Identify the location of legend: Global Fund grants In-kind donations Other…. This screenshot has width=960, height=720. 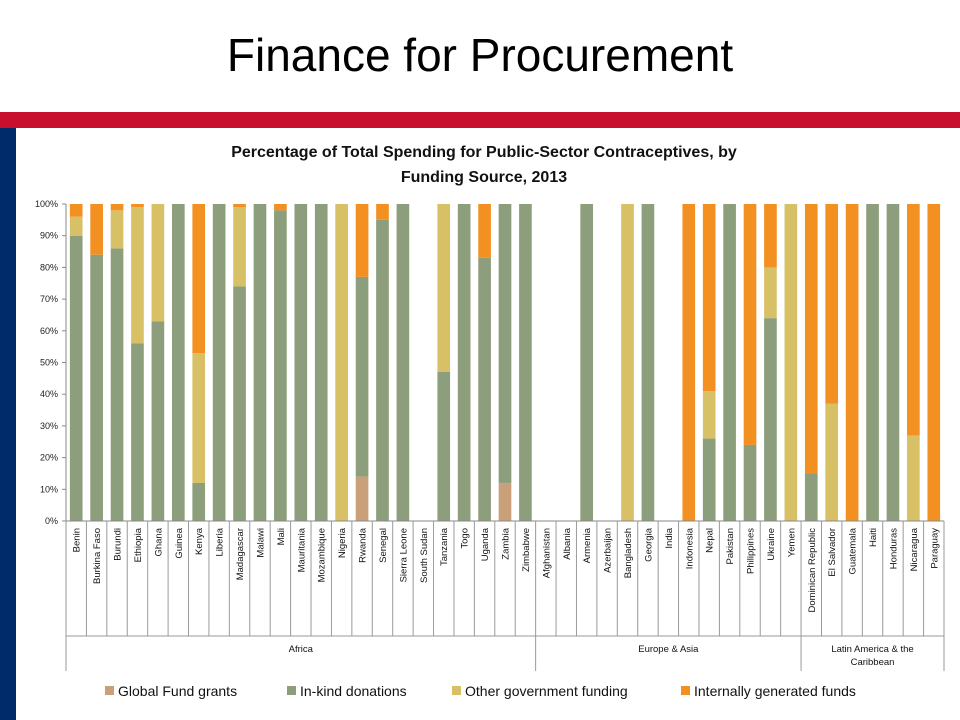
(480, 691).